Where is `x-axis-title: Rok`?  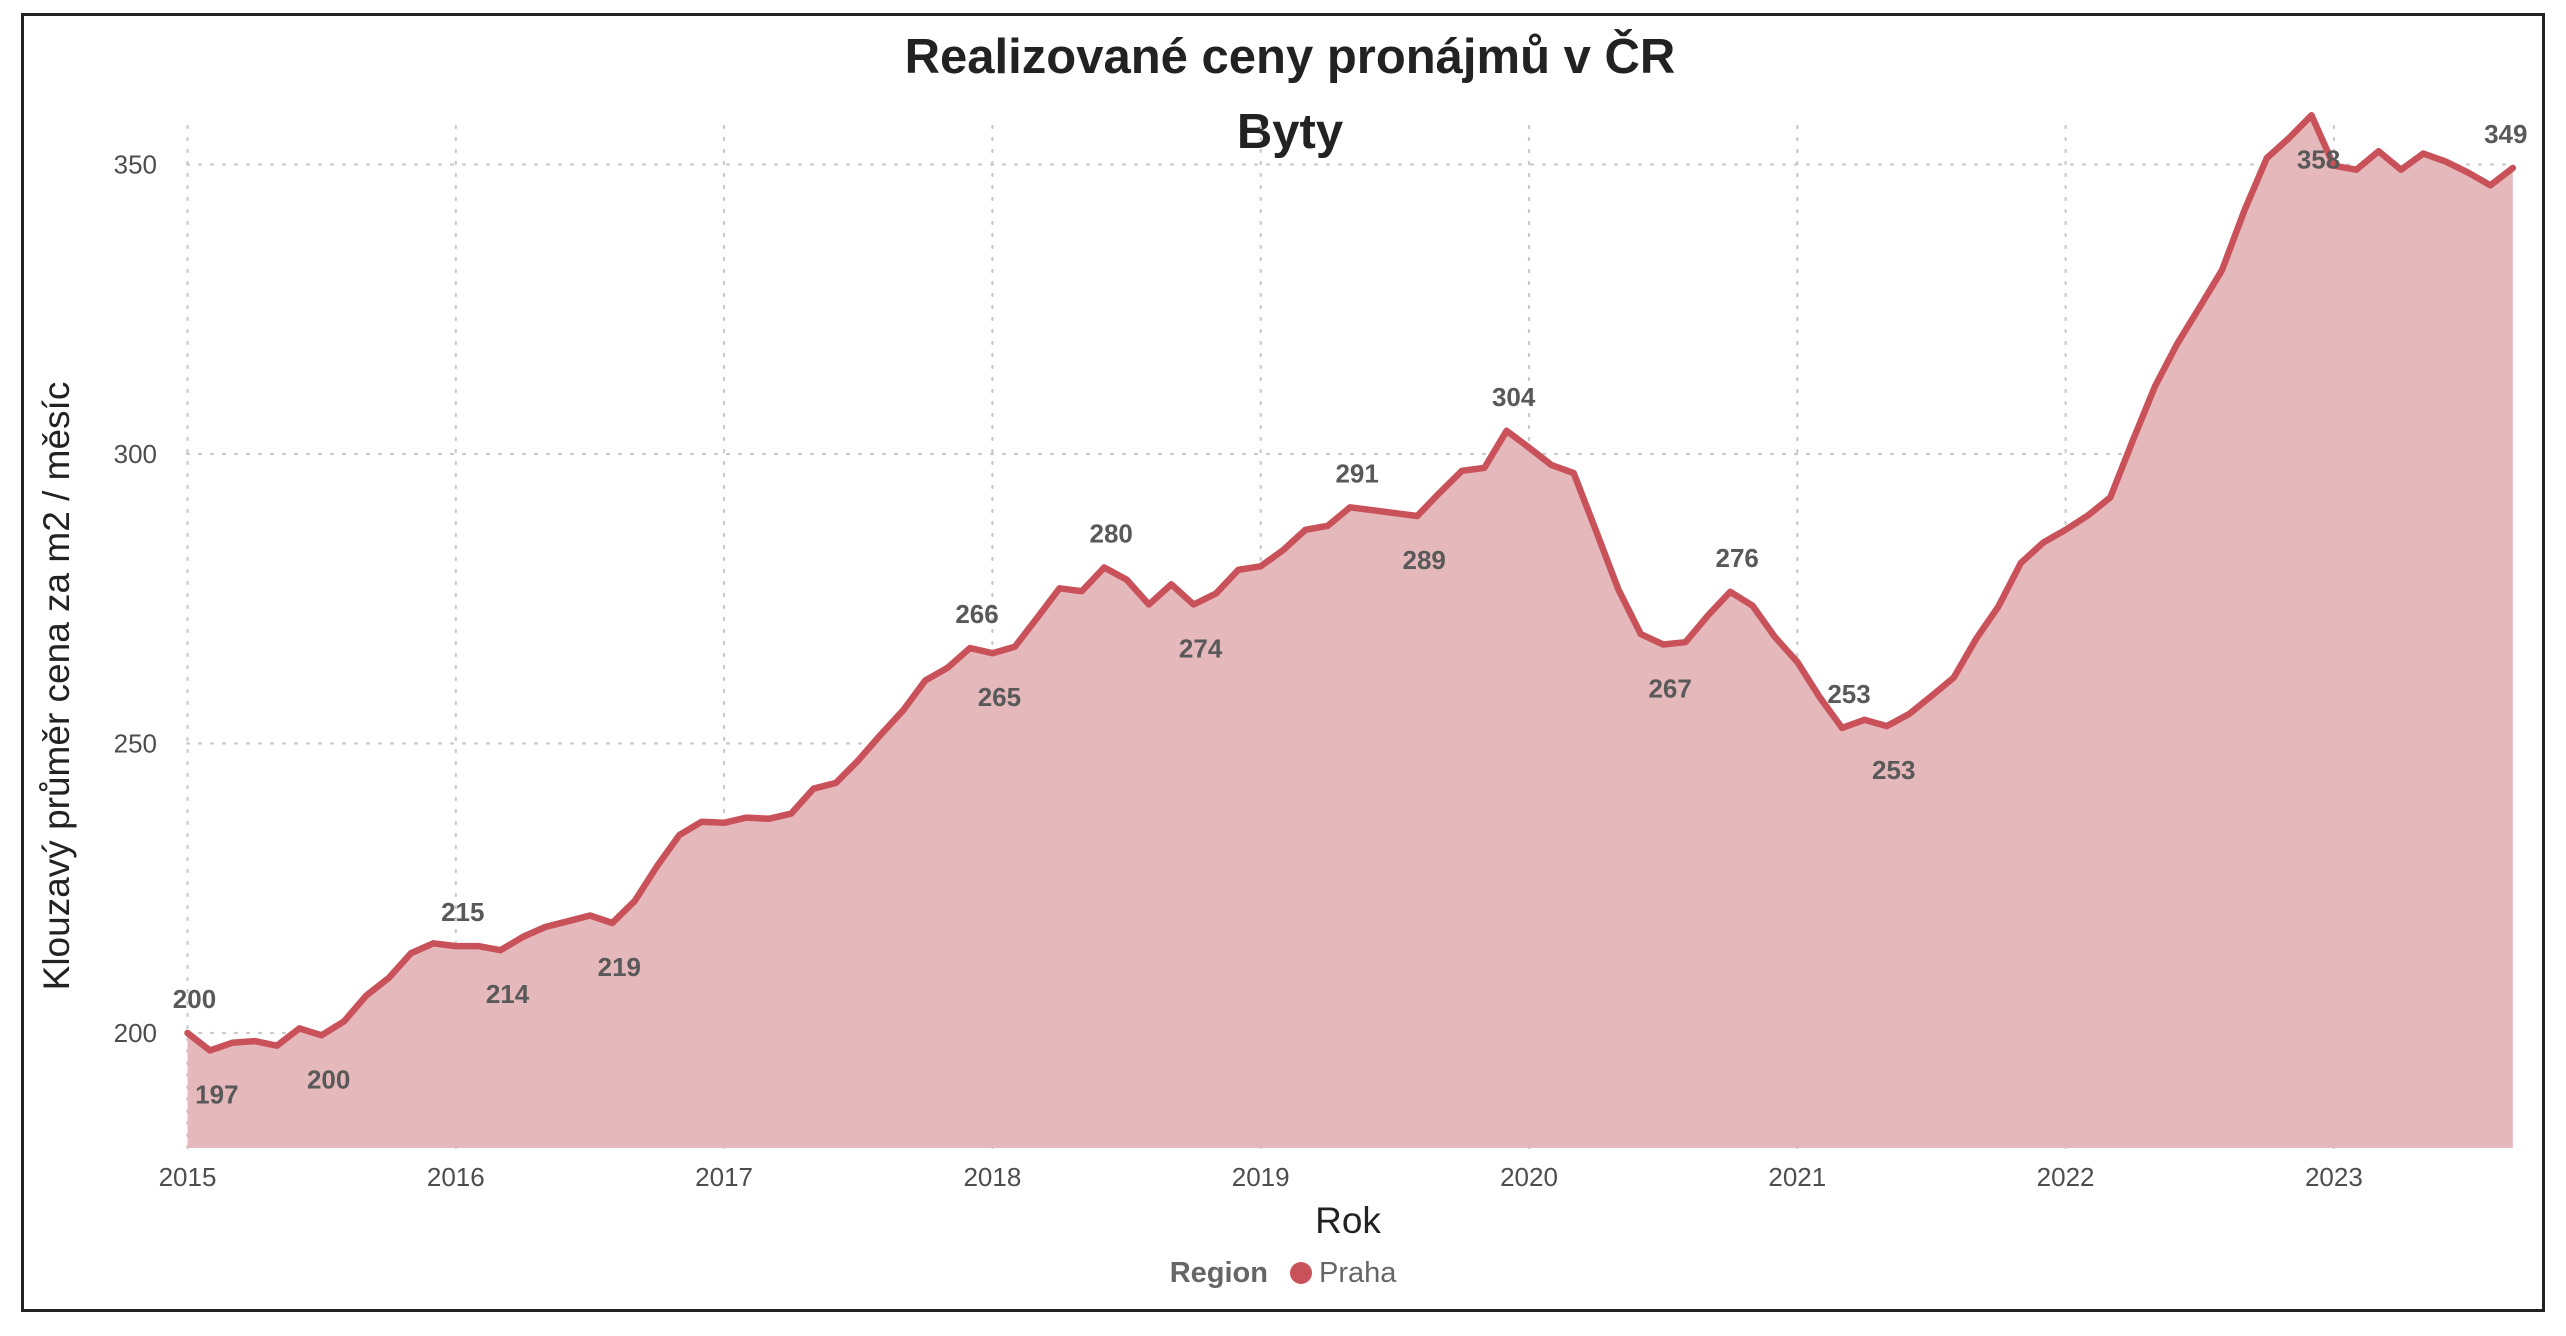
x-axis-title: Rok is located at coordinates (1348, 1220).